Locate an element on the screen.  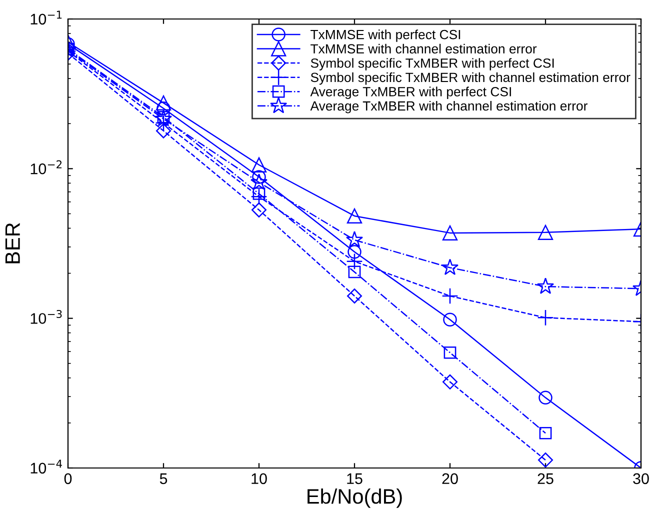
y-tick-label: 10$^{−2}$ is located at coordinates (46, 167).